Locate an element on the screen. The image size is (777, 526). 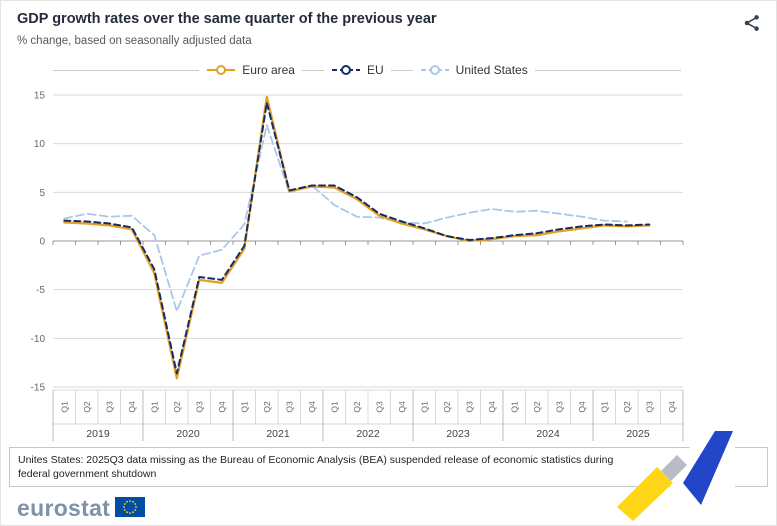
share-button is located at coordinates (752, 24).